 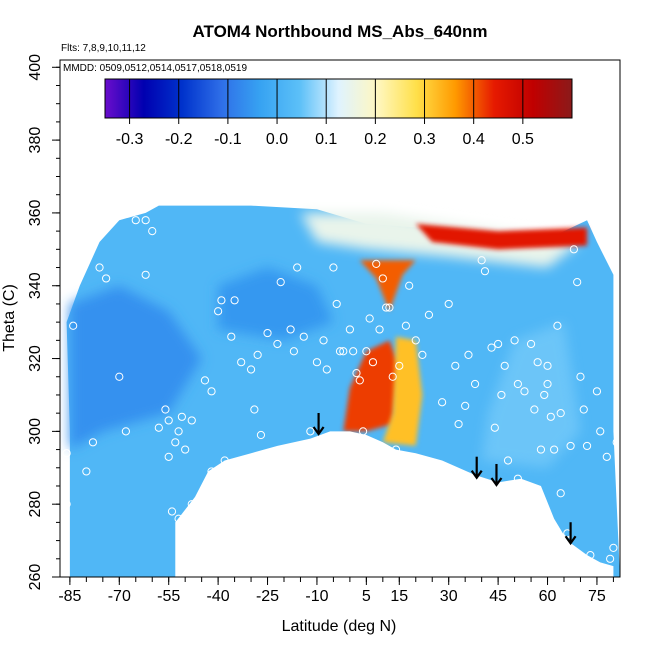 I want to click on colorbar-tick-label: 0.3, so click(x=424, y=139).